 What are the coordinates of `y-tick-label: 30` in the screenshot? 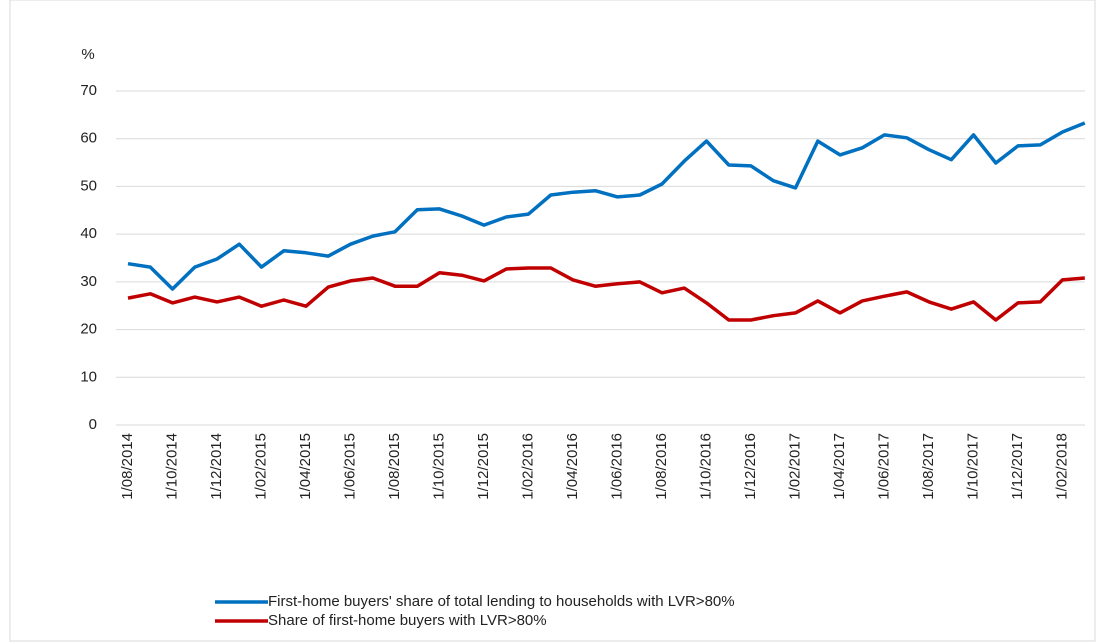 It's located at (88, 281).